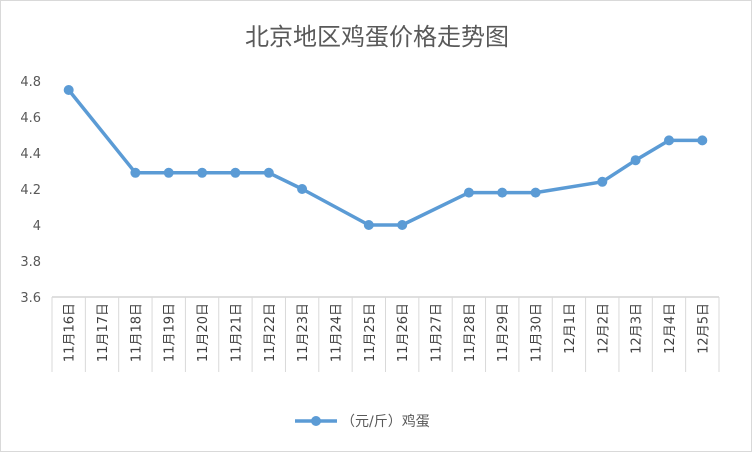  Describe the element at coordinates (103, 332) in the screenshot. I see `x-tick-label: 11月17日` at that location.